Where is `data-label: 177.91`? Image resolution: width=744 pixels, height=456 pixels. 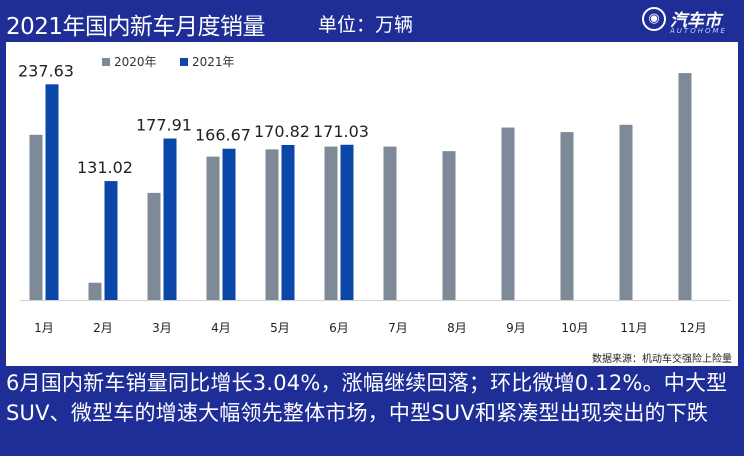 data-label: 177.91 is located at coordinates (164, 125).